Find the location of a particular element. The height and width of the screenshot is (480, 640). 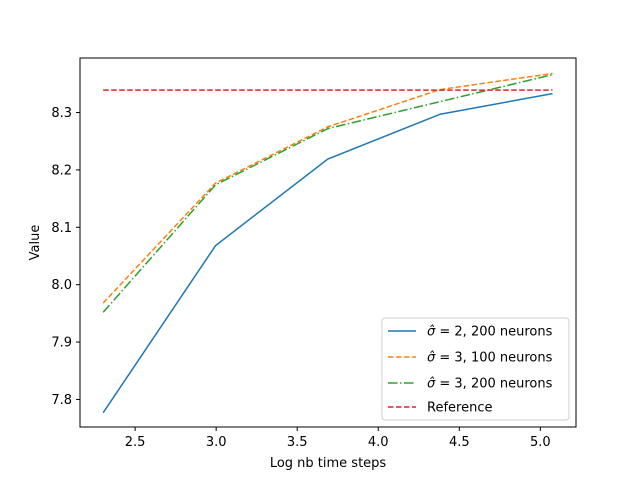

x-tick-label: 2.5 is located at coordinates (135, 442).